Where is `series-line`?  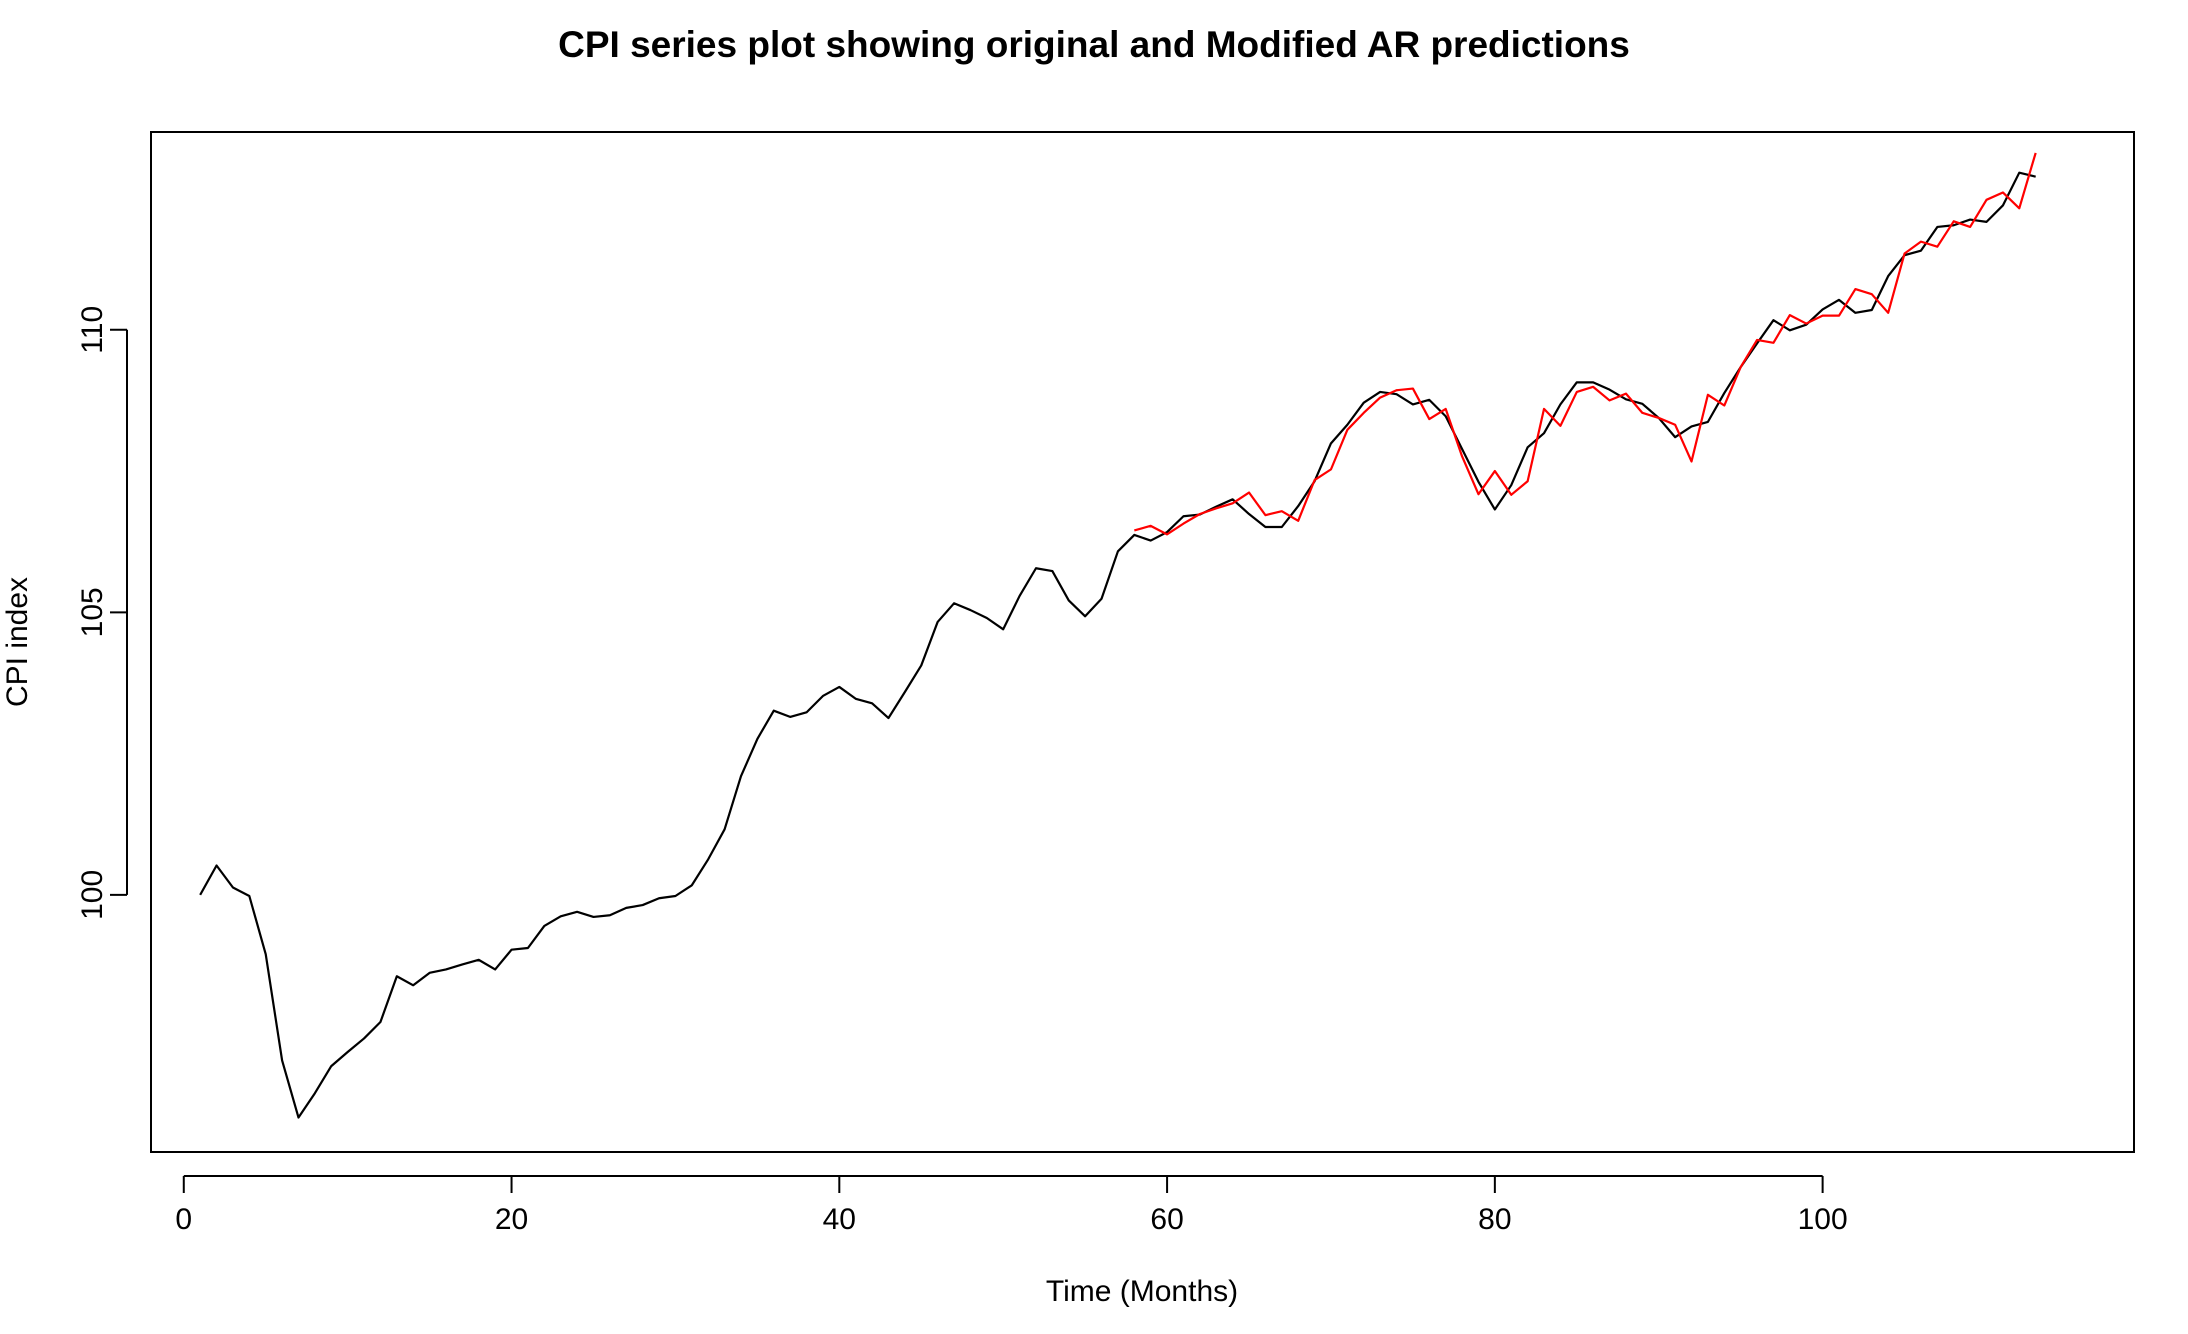 series-line is located at coordinates (1585, 344).